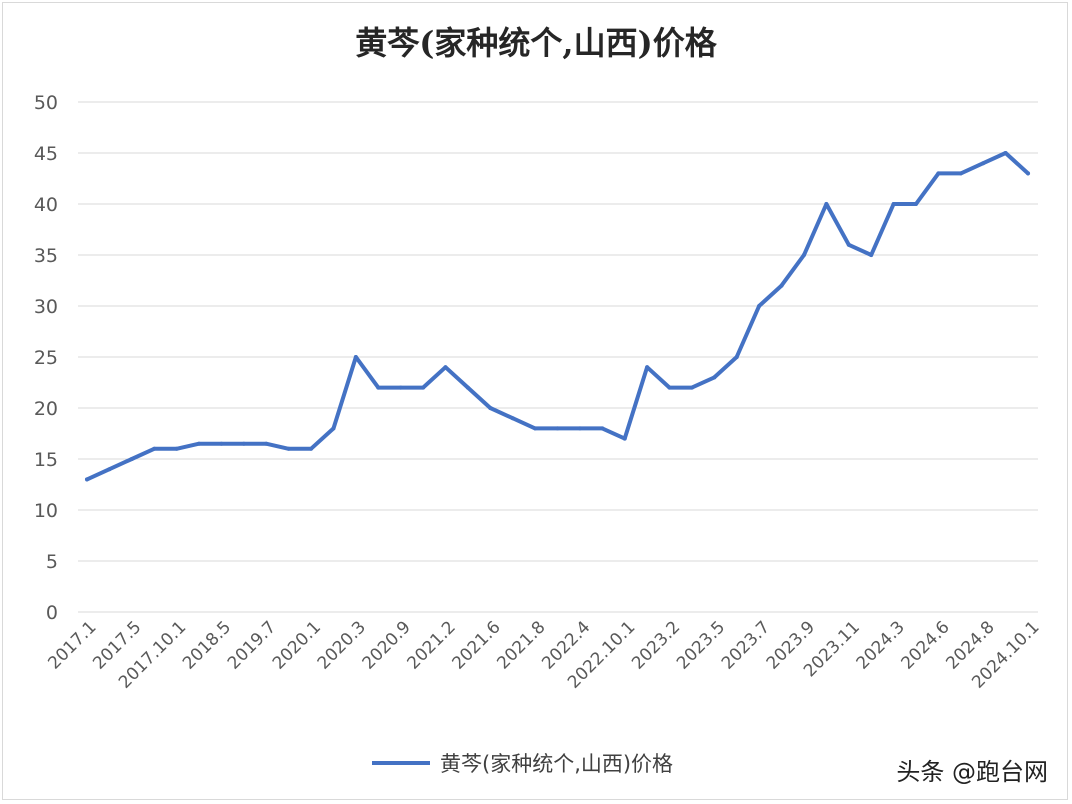 The width and height of the screenshot is (1072, 804). I want to click on x-tick-label: 2019.7, so click(252, 645).